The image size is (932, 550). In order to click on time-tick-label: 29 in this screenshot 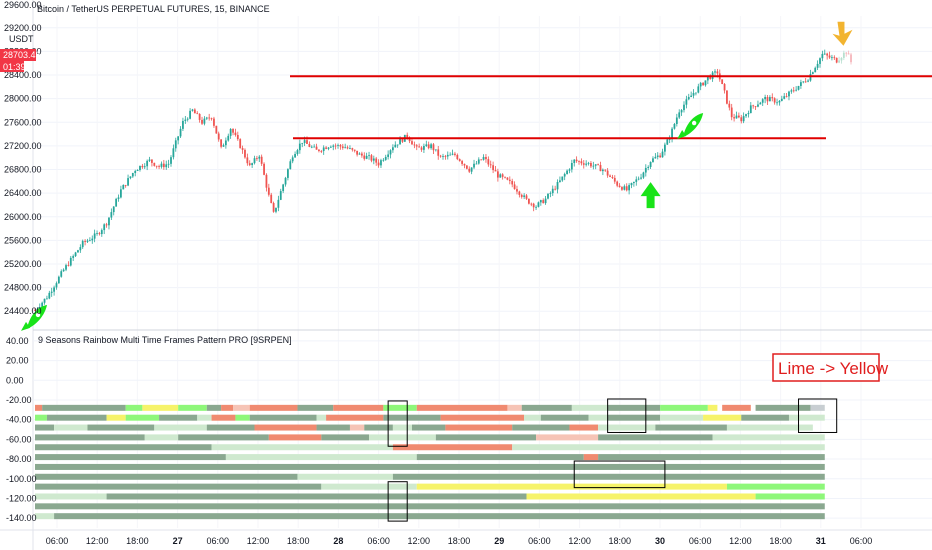, I will do `click(499, 541)`.